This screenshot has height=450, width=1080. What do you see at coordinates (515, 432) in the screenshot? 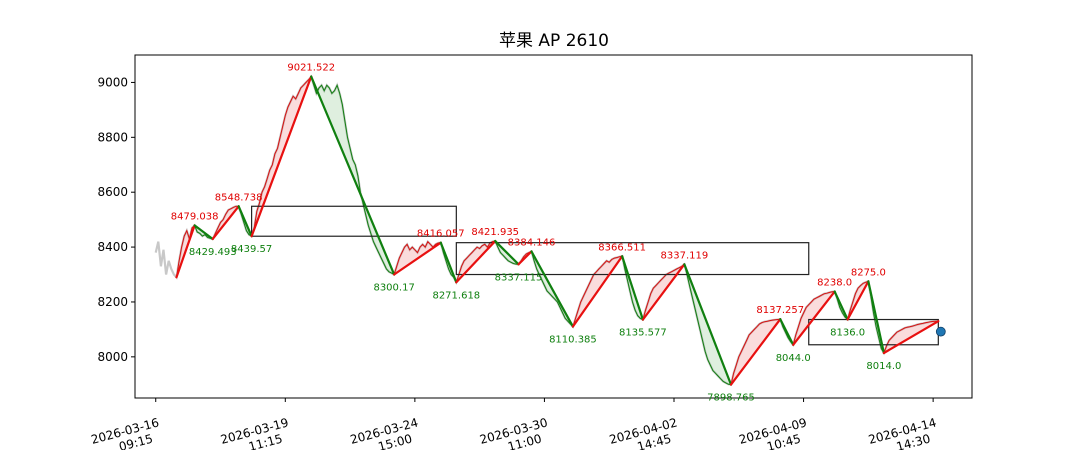
I see `x-tick-label: 2026-03-3011:00` at bounding box center [515, 432].